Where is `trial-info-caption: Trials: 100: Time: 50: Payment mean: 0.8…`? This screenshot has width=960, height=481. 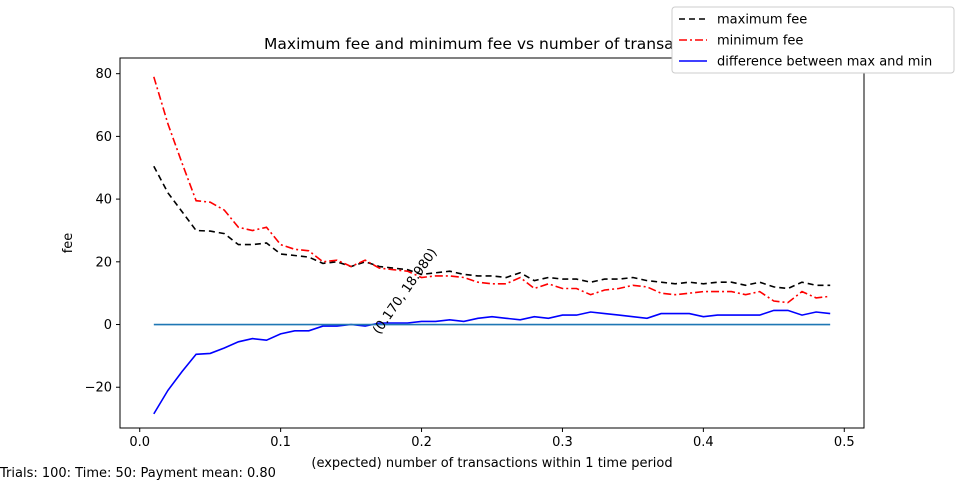 trial-info-caption: Trials: 100: Time: 50: Payment mean: 0.8… is located at coordinates (138, 473).